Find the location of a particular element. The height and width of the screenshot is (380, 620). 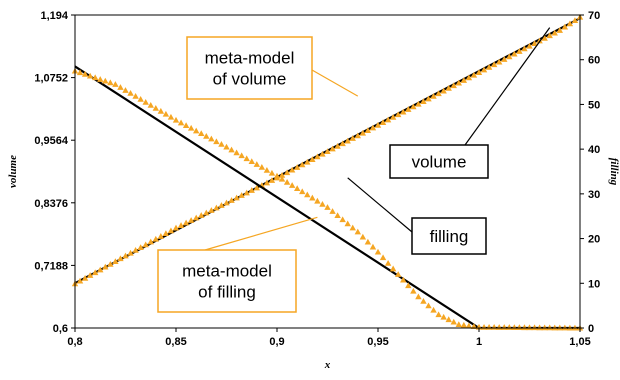

annotation-2-text: filling is located at coordinates (449, 236).